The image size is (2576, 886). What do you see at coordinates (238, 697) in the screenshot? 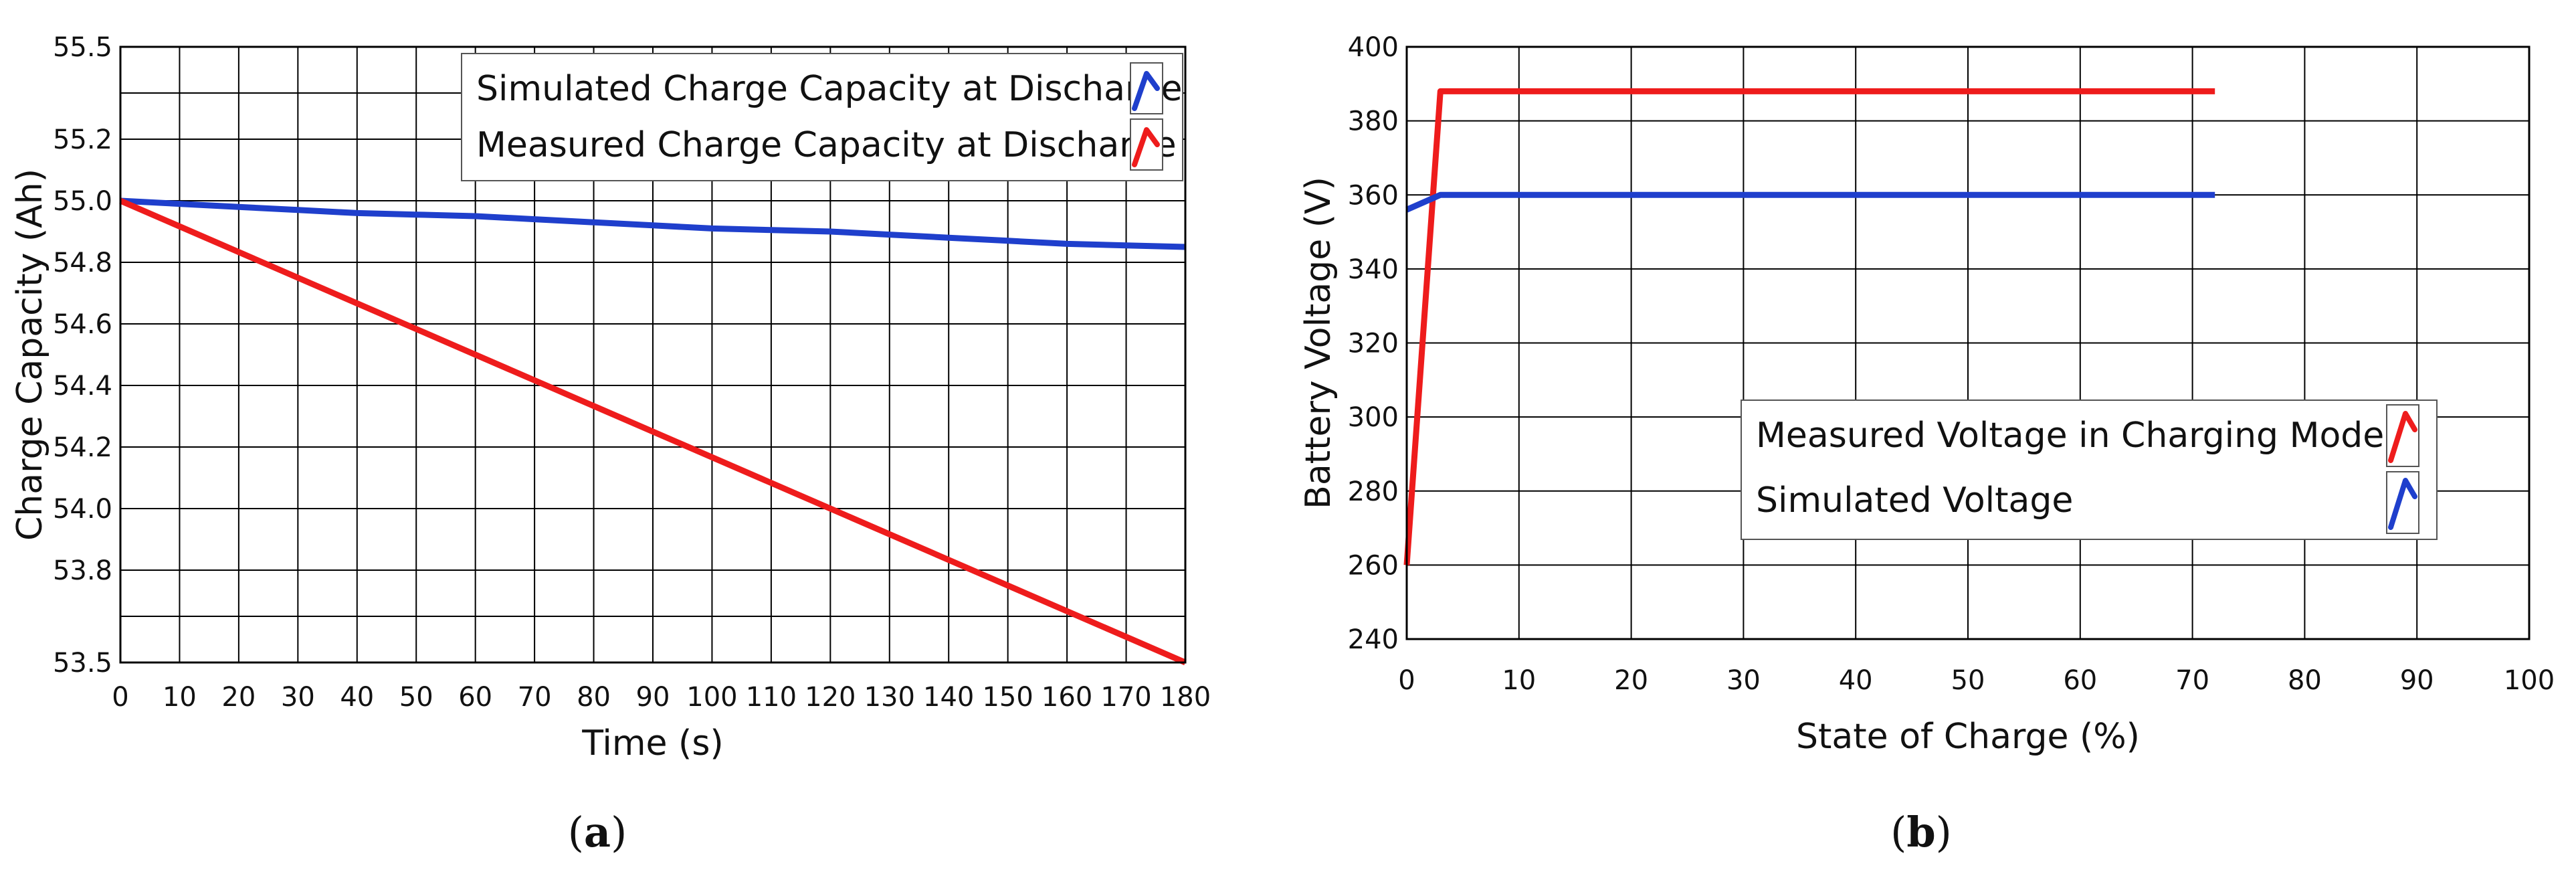
I see `panel-a-x-tick-label: 20` at bounding box center [238, 697].